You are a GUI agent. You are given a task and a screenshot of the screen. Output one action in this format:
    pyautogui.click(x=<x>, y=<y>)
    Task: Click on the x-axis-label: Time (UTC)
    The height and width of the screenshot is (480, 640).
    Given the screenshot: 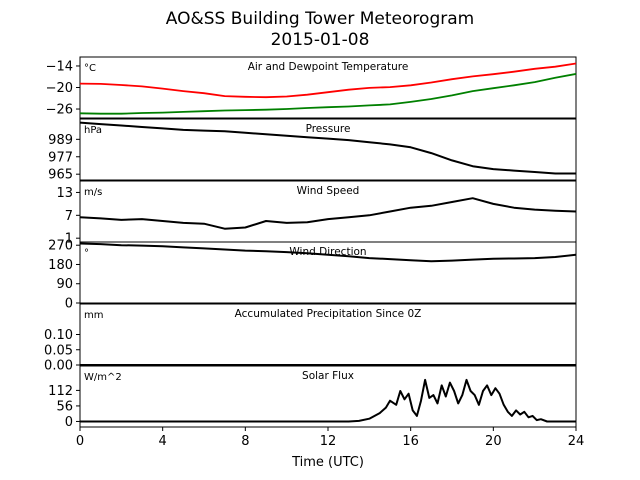 What is the action you would take?
    pyautogui.click(x=327, y=462)
    